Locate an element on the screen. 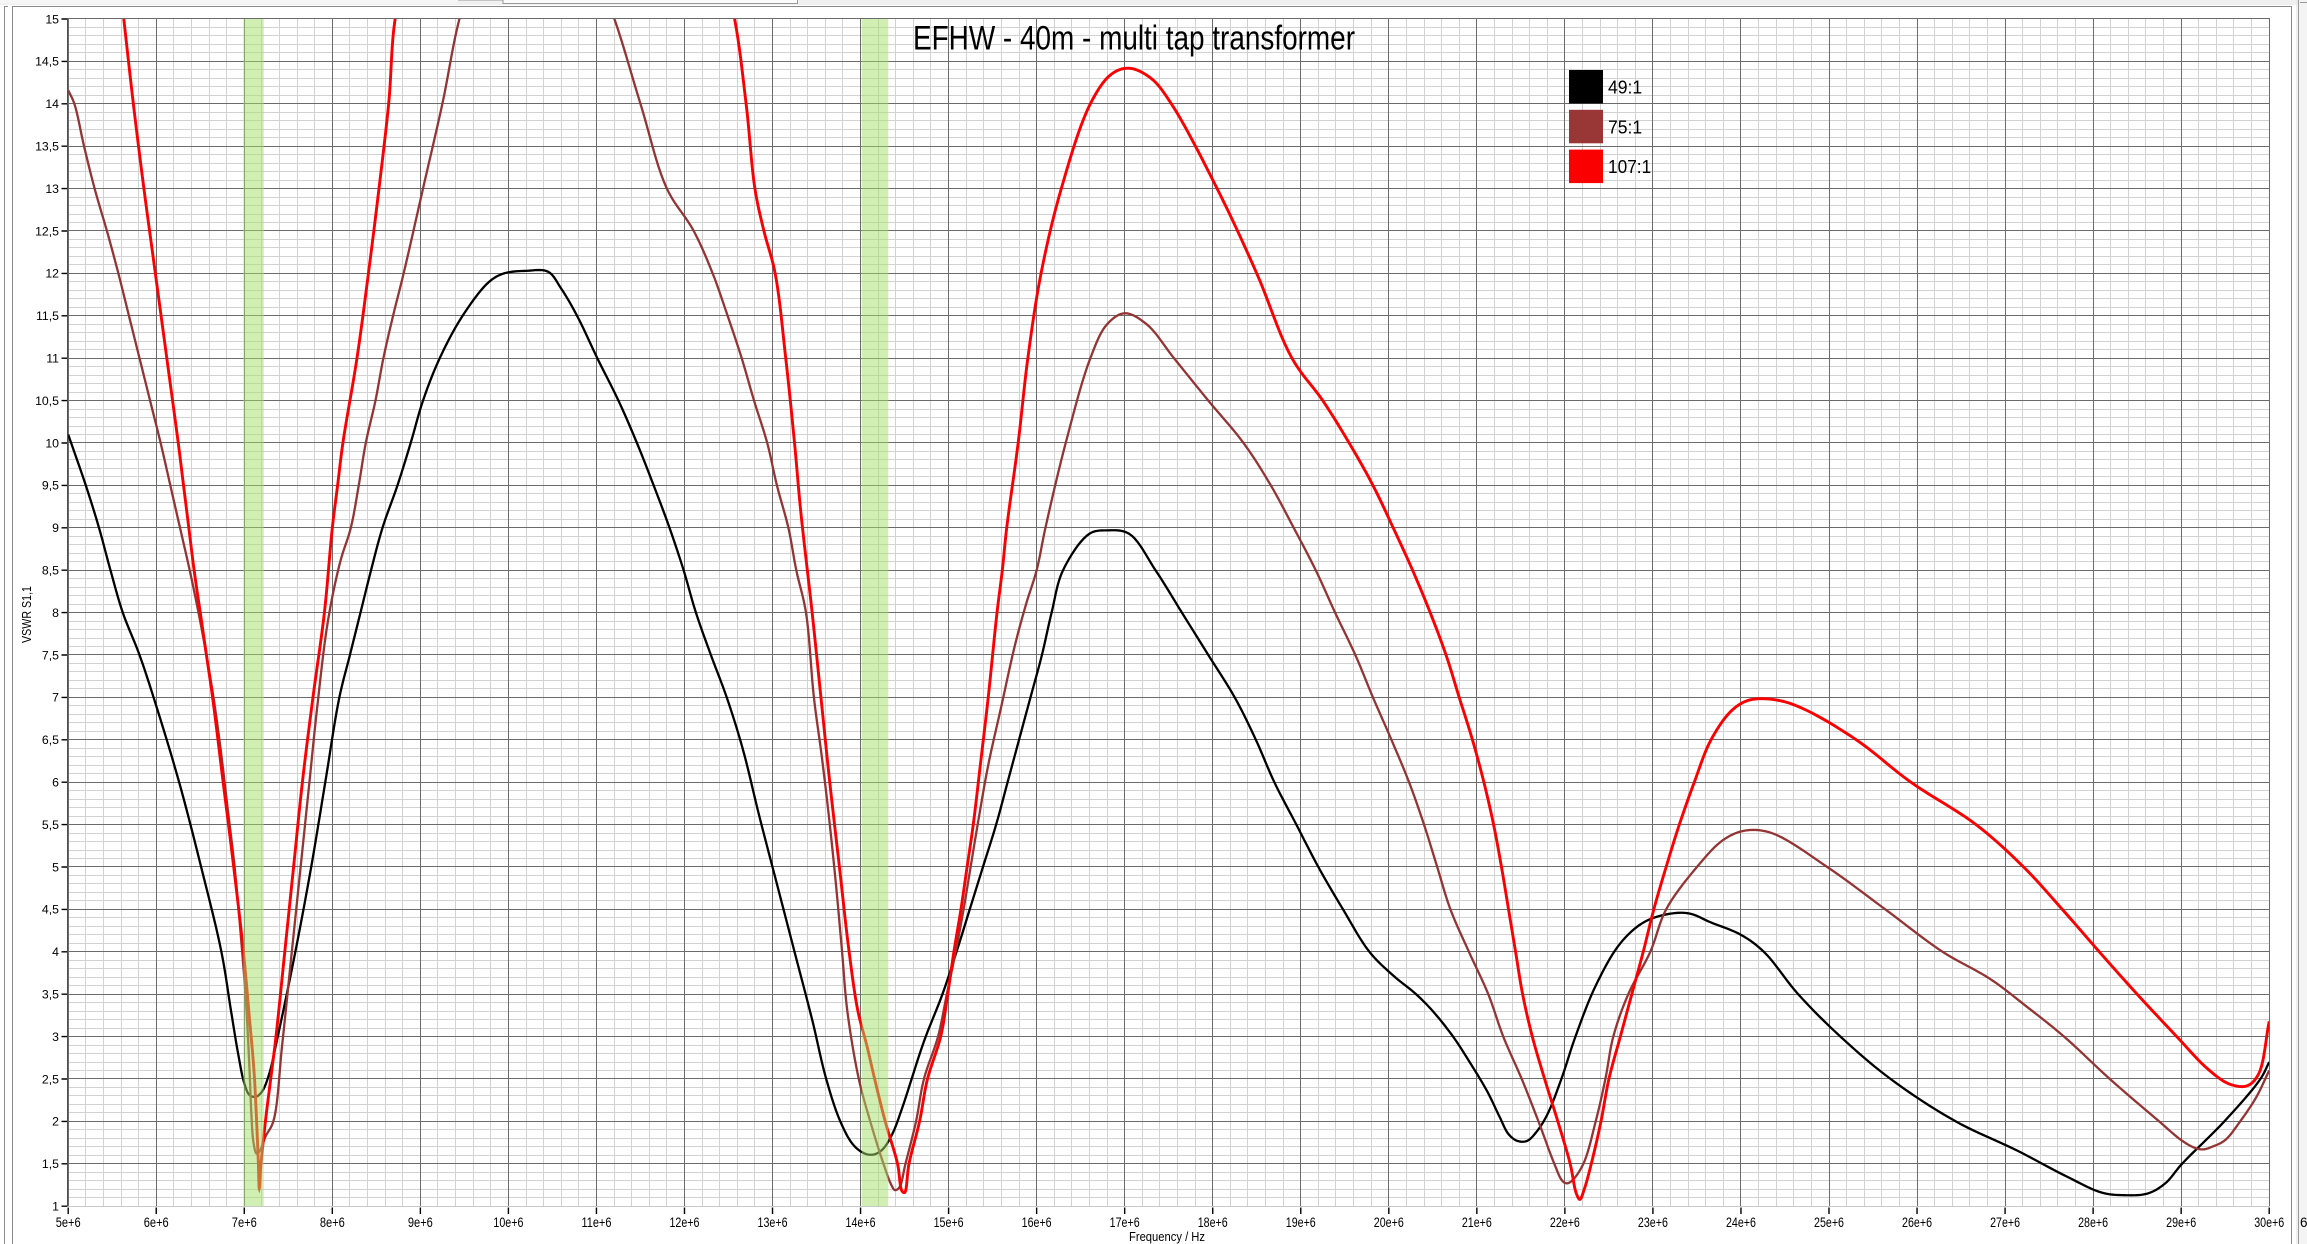  svg-text: 26e+6 is located at coordinates (1917, 1222).